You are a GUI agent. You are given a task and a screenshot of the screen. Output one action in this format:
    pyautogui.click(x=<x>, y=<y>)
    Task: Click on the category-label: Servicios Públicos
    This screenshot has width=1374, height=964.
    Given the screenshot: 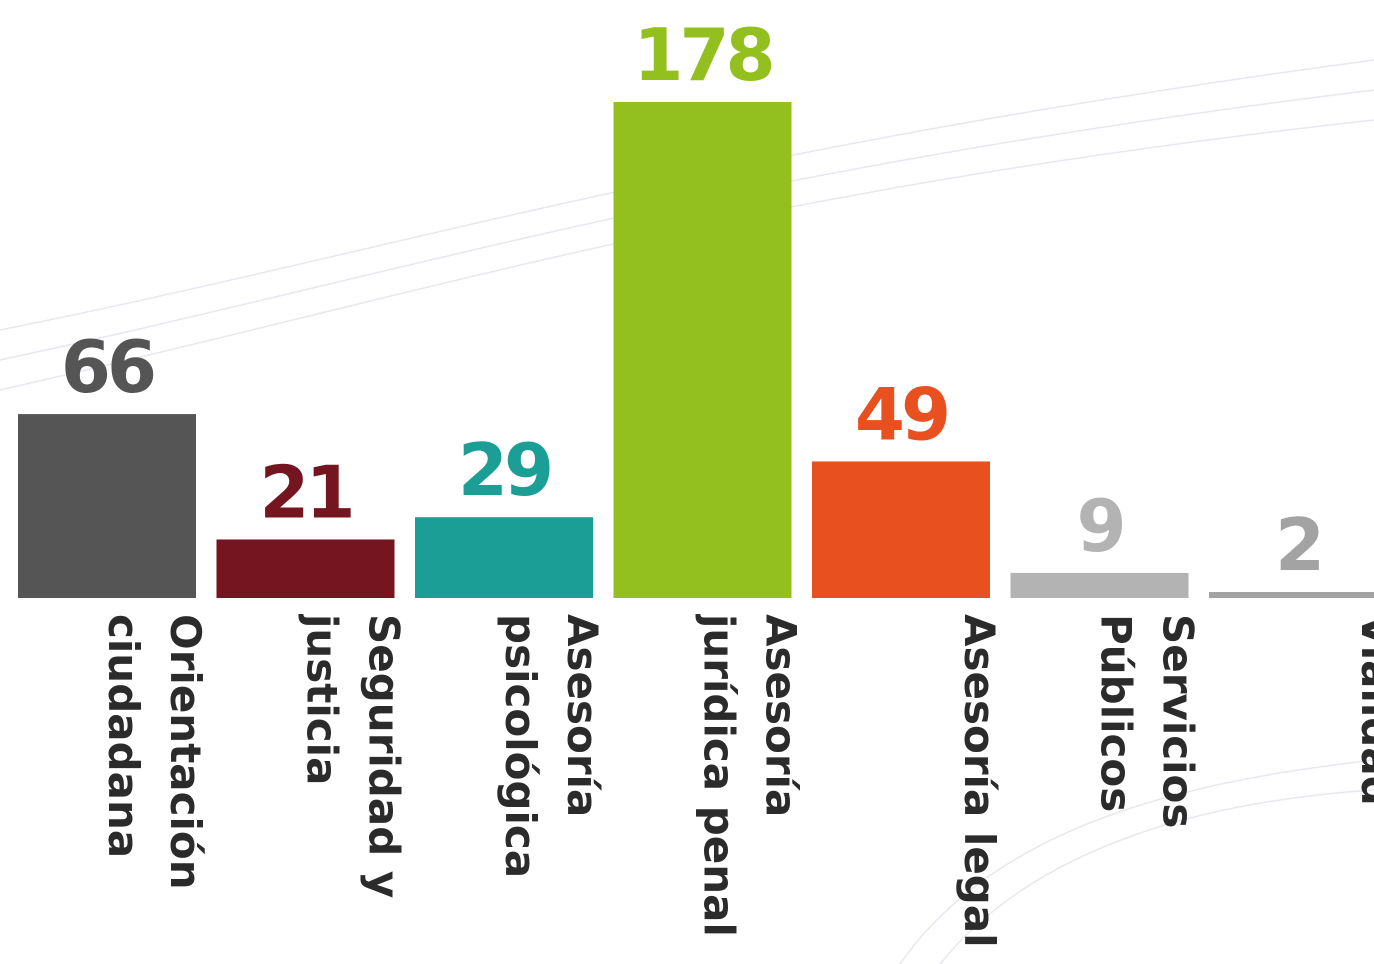 What is the action you would take?
    pyautogui.click(x=1147, y=721)
    